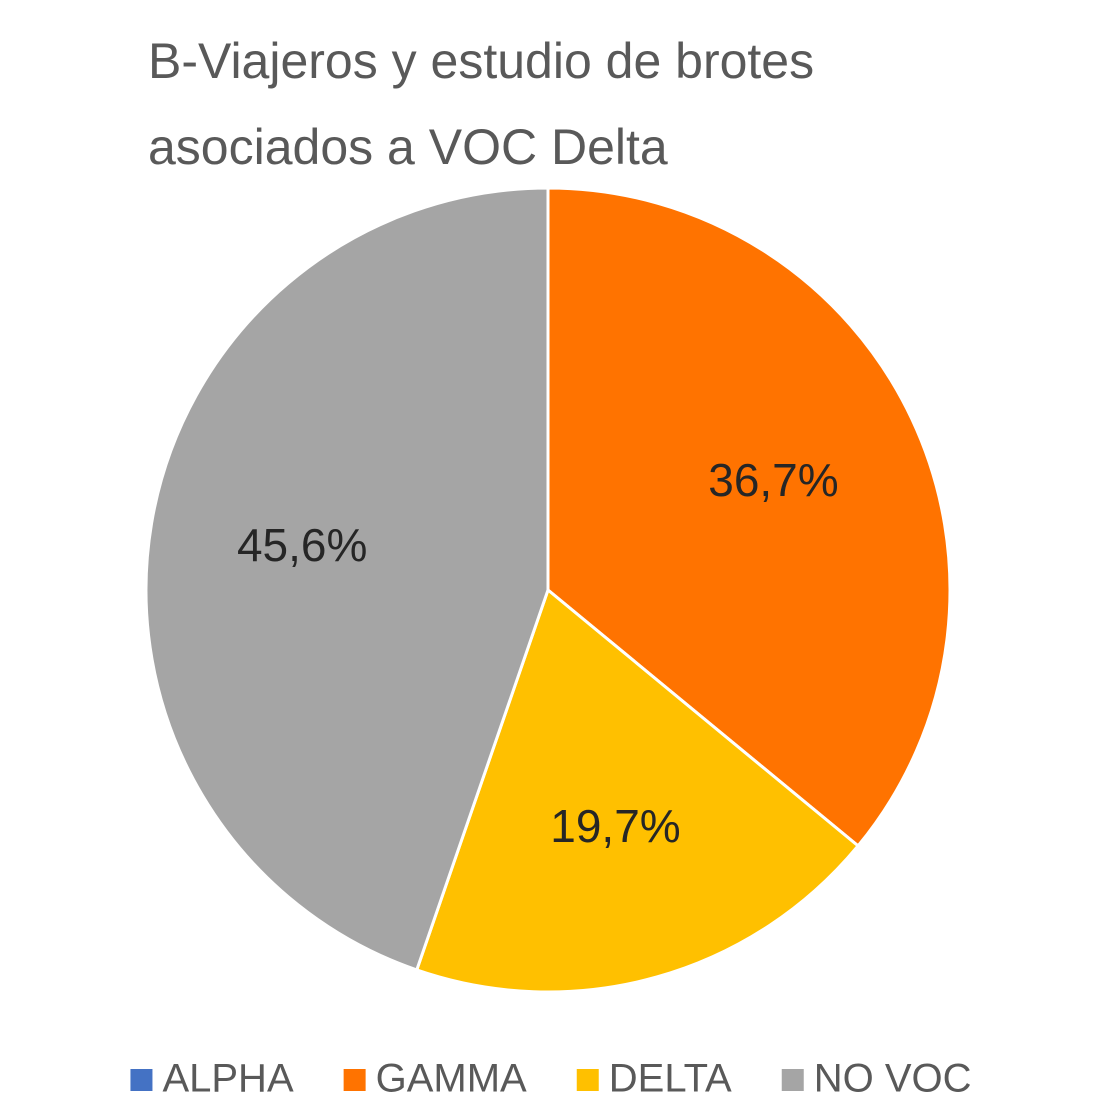  Describe the element at coordinates (451, 1079) in the screenshot. I see `legend-label: GAMMA` at that location.